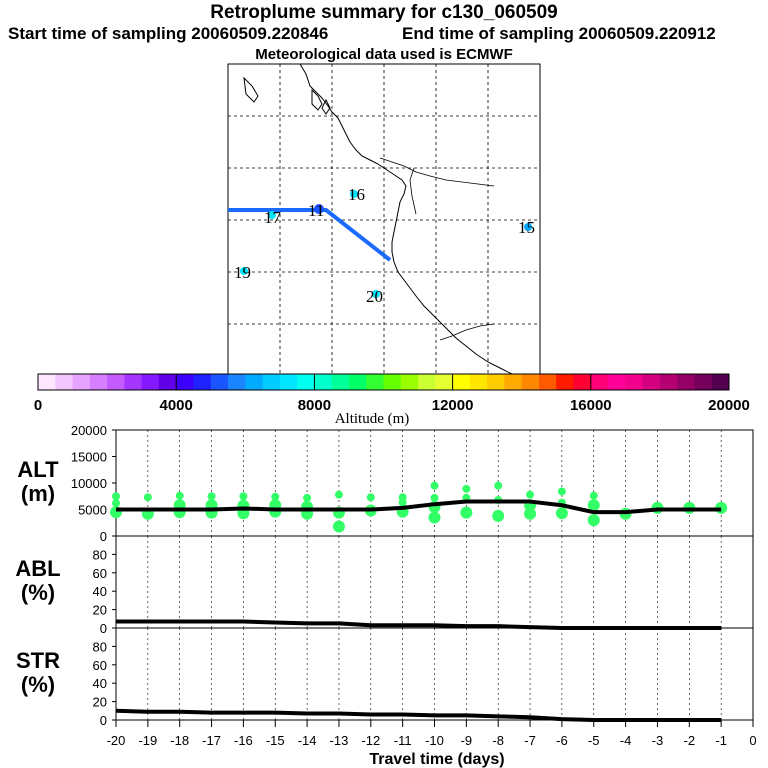 The image size is (768, 768). What do you see at coordinates (168, 33) in the screenshot?
I see `start-time-text: Start time of sampling 20060509.220846` at bounding box center [168, 33].